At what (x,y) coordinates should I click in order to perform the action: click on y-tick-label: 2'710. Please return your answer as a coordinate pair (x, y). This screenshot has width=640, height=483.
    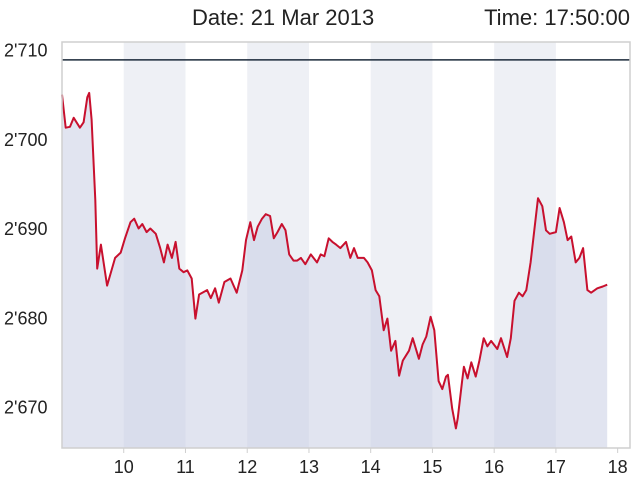
    Looking at the image, I should click on (25, 51).